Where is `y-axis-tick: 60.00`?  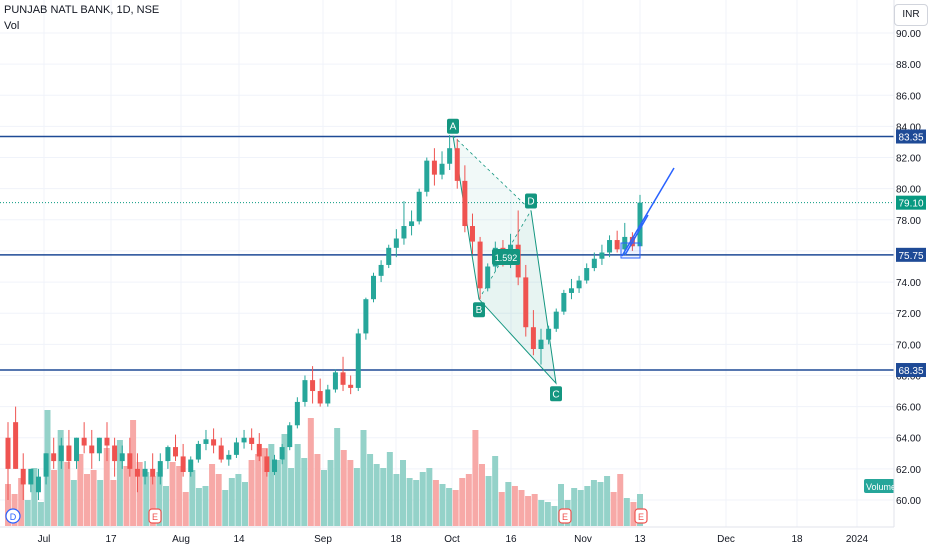 y-axis-tick: 60.00 is located at coordinates (908, 501).